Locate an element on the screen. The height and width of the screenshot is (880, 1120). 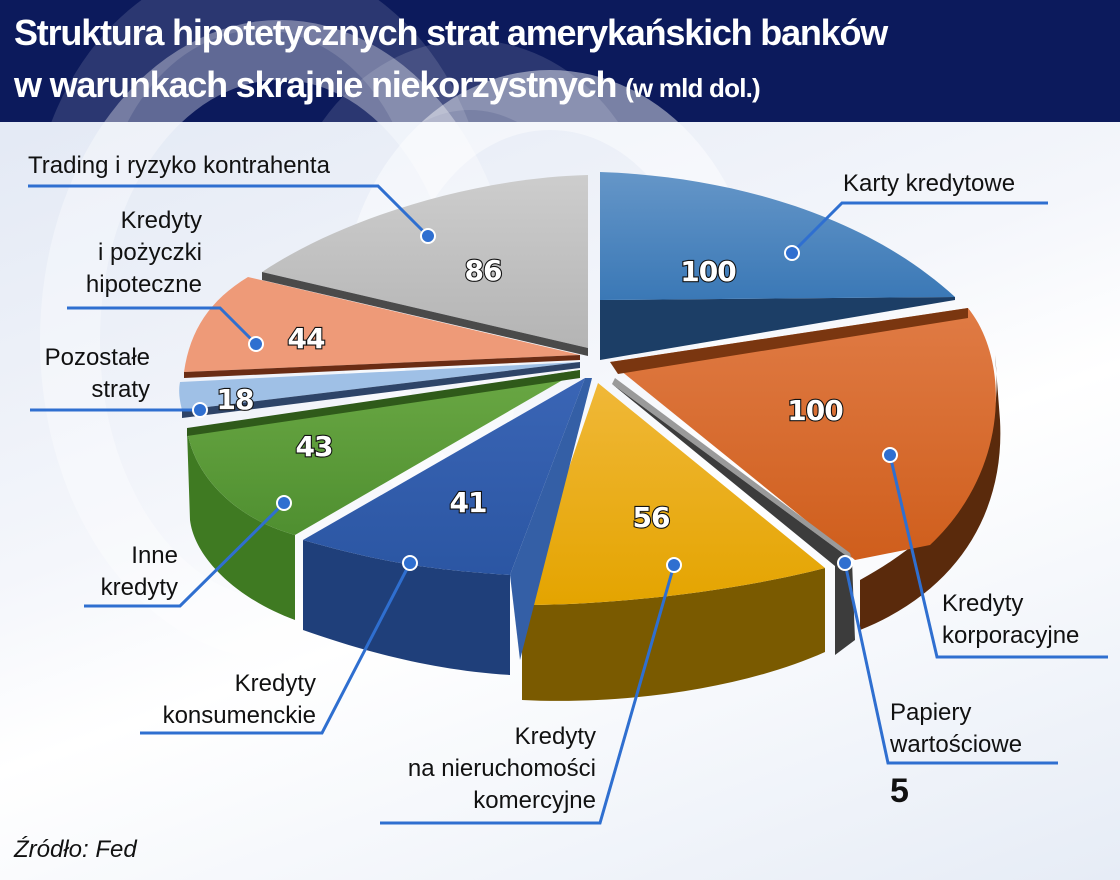
label-line: hipoteczne is located at coordinates (143, 284).